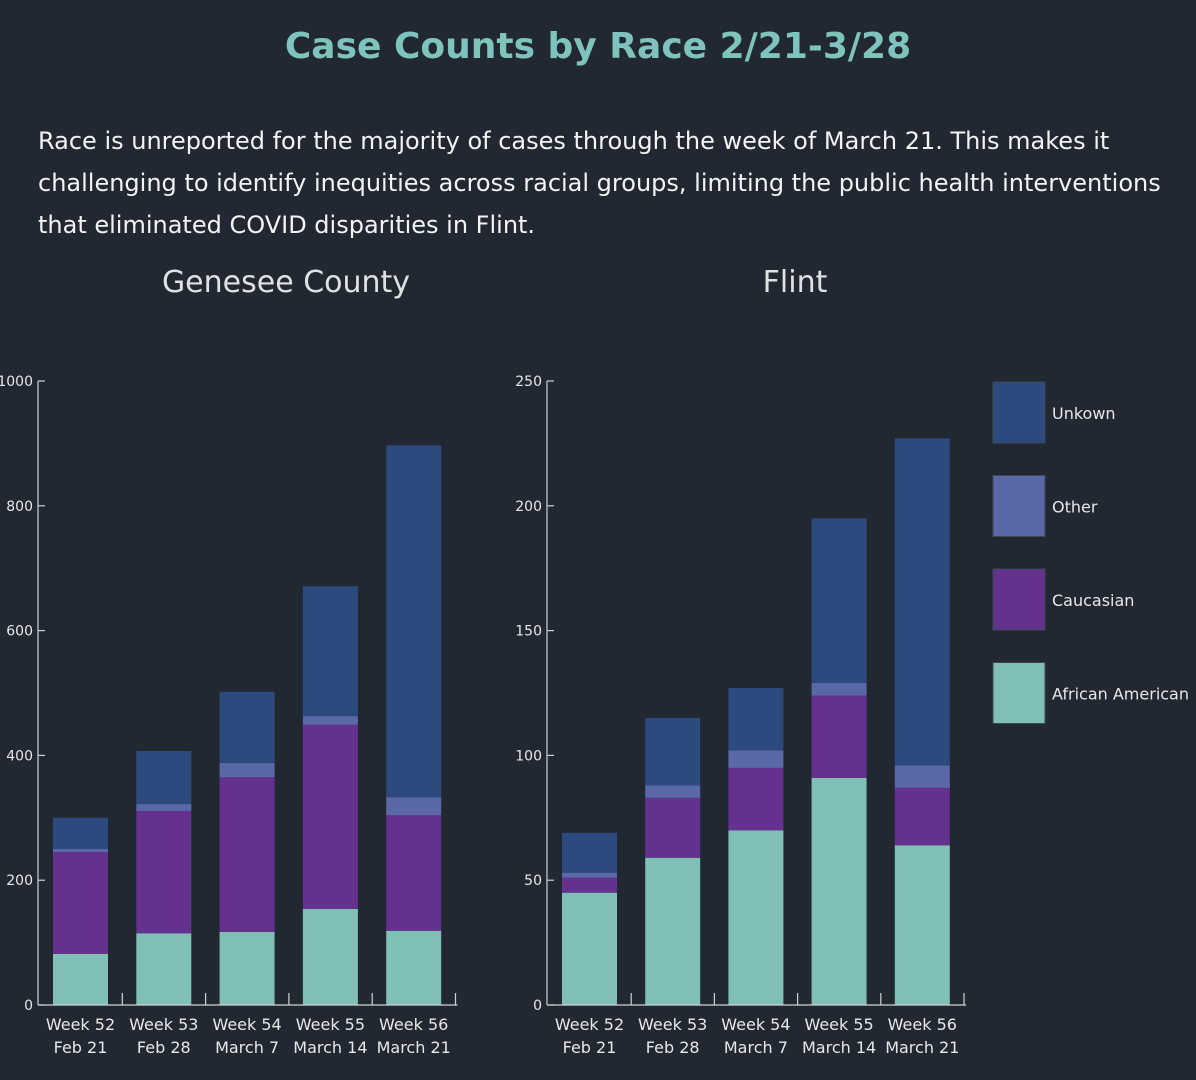 The image size is (1196, 1080). Describe the element at coordinates (19, 632) in the screenshot. I see `y-tick-label: 600` at that location.